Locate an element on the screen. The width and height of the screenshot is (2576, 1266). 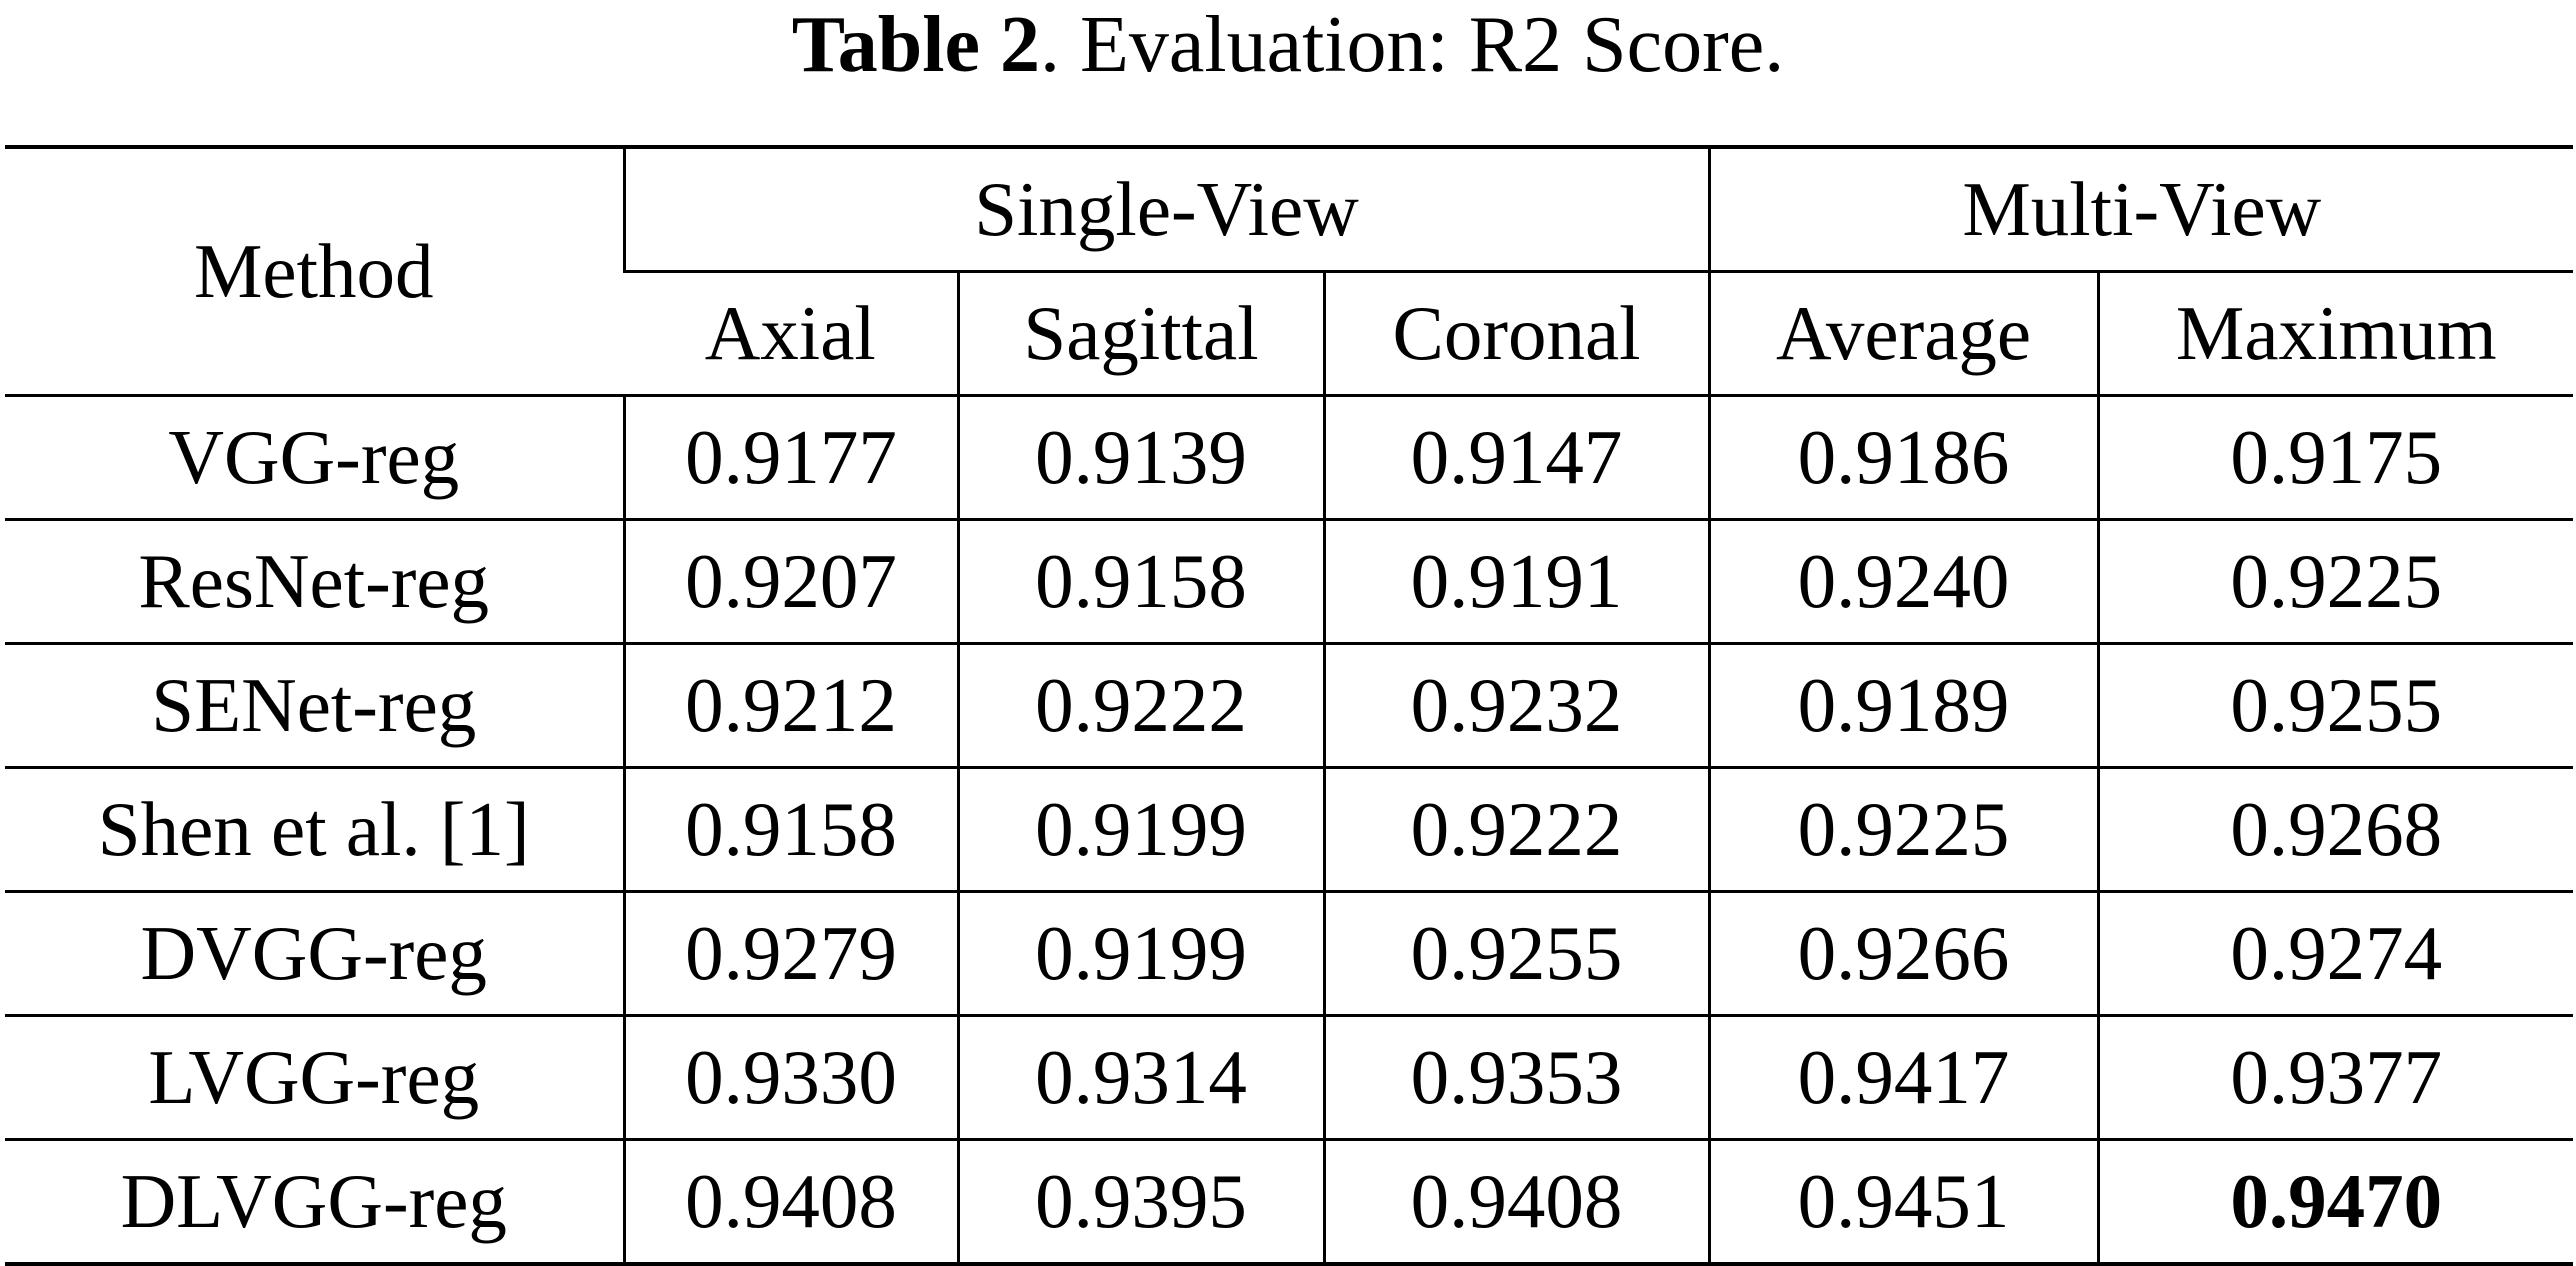
method-cell: ResNet-reg is located at coordinates (314, 581).